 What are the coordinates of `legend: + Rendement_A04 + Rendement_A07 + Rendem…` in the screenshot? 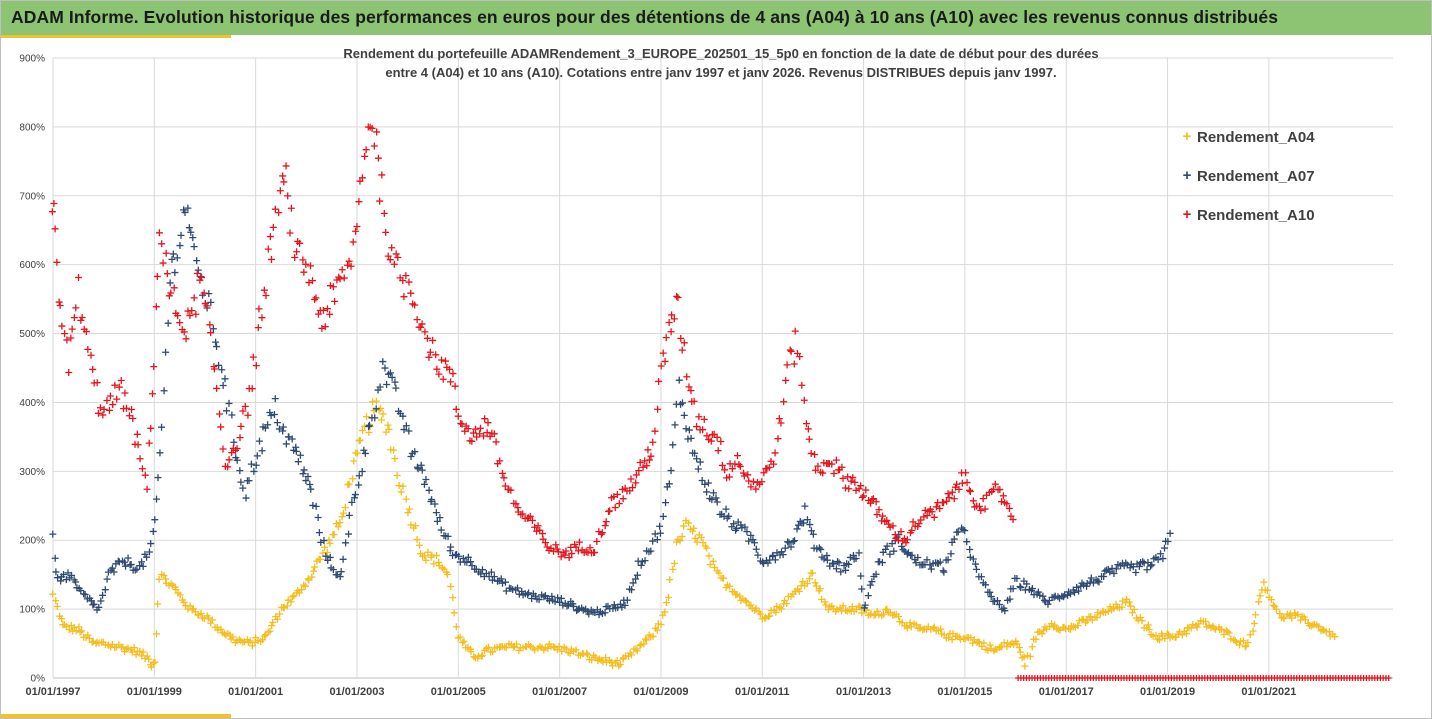 It's located at (1249, 176).